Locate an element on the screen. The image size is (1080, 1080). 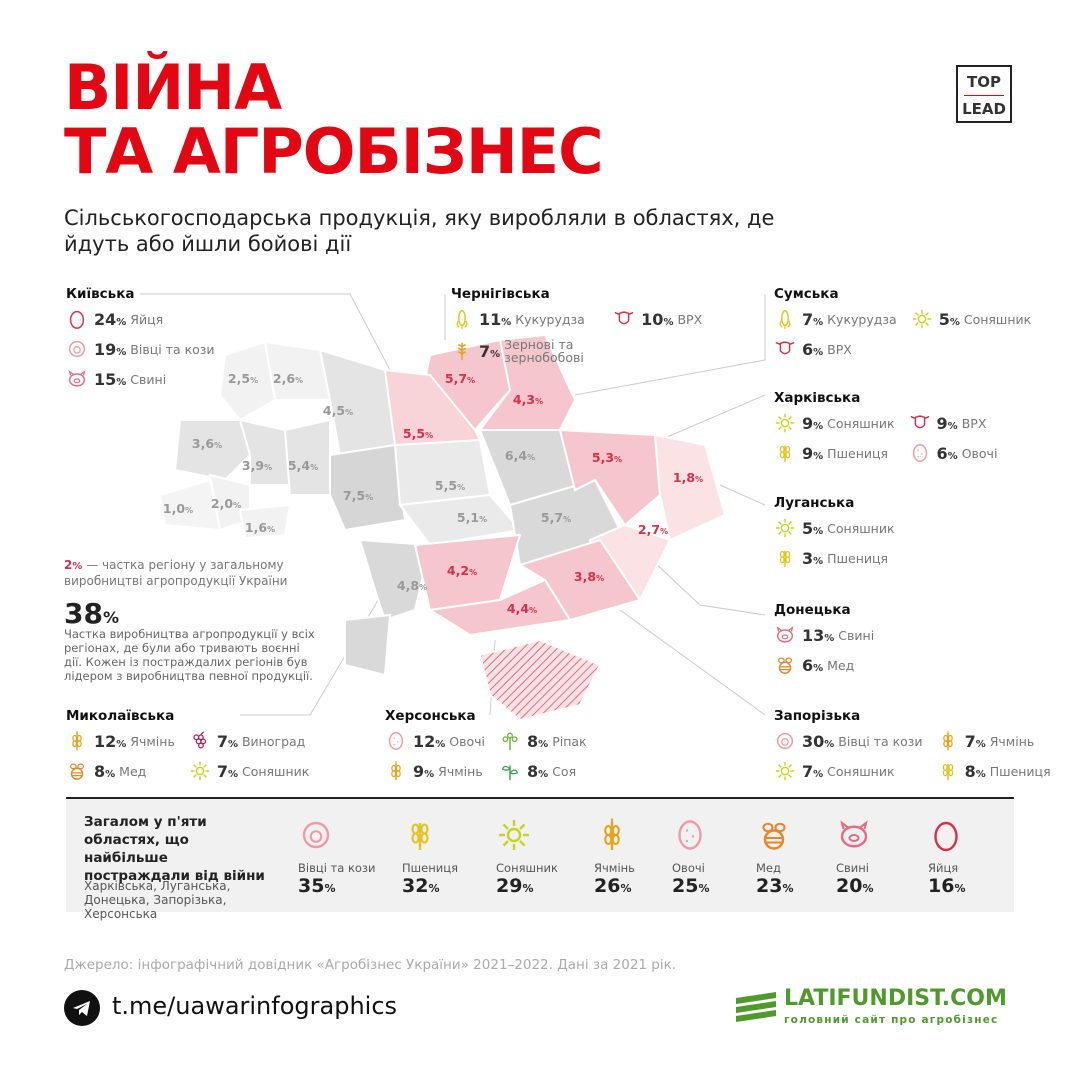
product-item: 6% Овочі is located at coordinates (953, 453).